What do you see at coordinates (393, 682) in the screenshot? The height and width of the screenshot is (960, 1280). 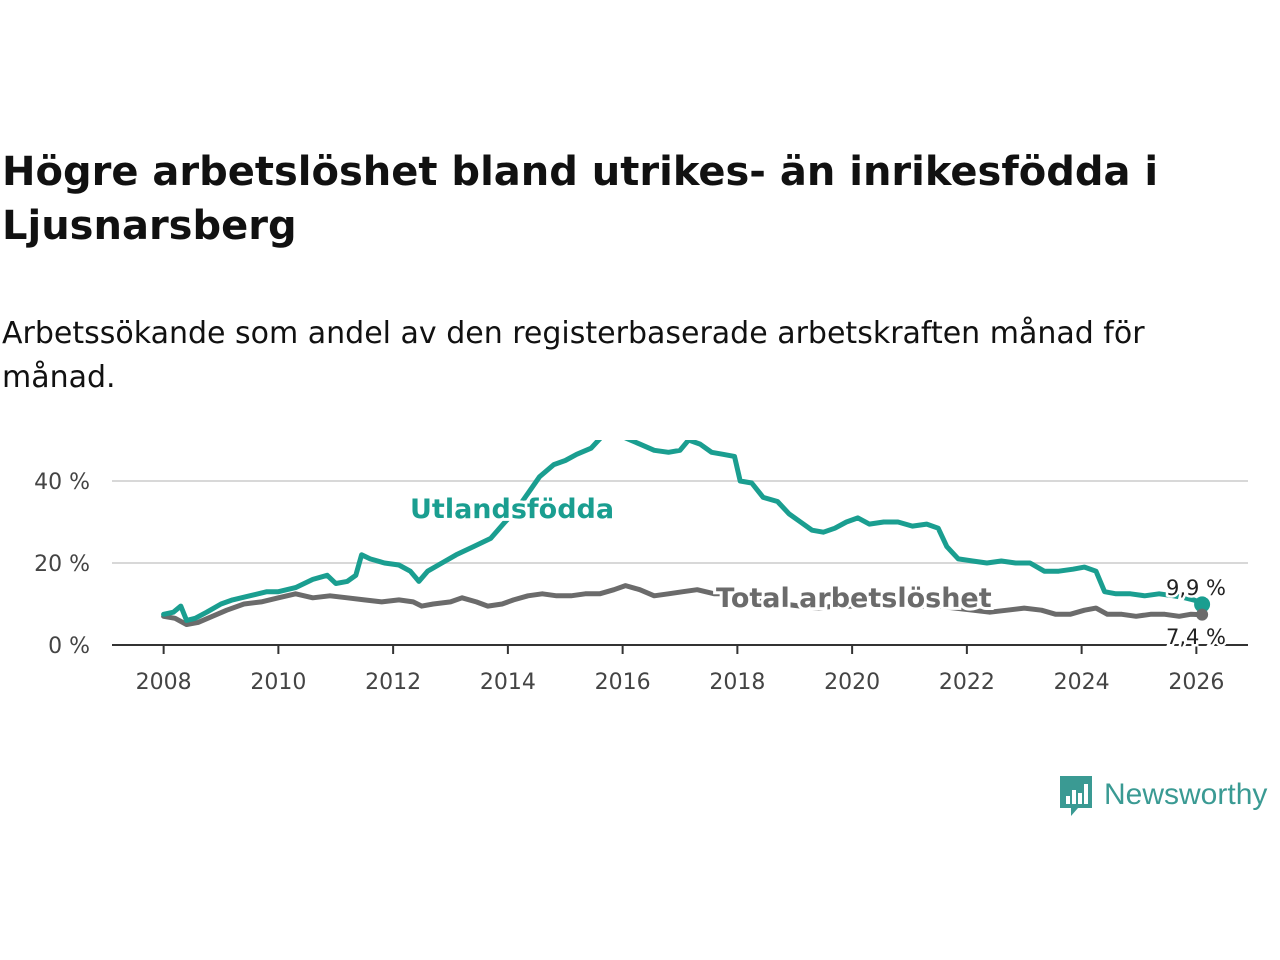 I see `x-tick-label: 2012` at bounding box center [393, 682].